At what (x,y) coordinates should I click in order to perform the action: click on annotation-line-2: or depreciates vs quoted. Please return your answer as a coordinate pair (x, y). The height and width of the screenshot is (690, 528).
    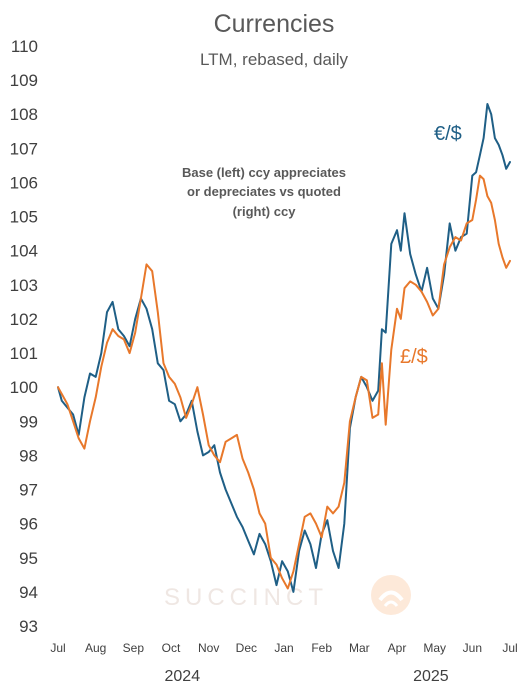
    Looking at the image, I should click on (264, 191).